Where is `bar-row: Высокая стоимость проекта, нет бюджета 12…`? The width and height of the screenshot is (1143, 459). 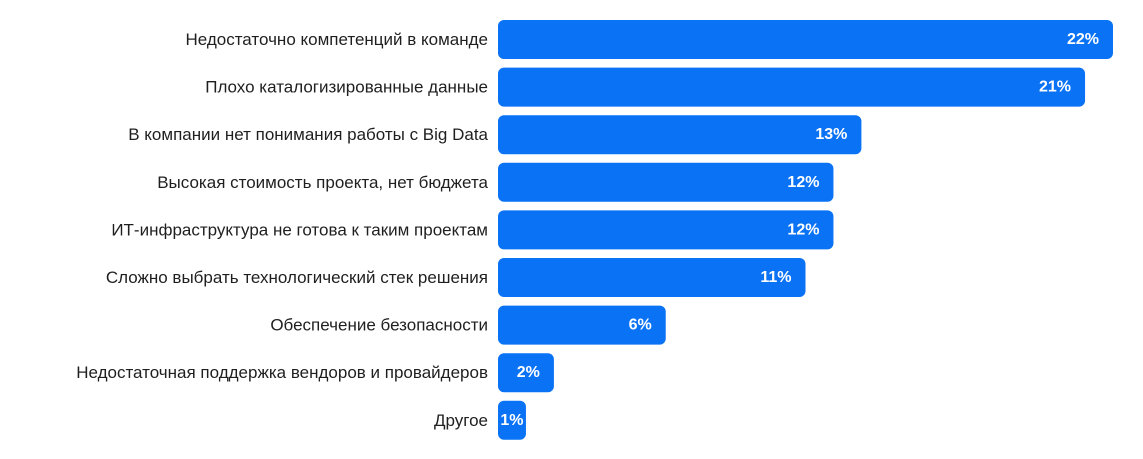
bar-row: Высокая стоимость проекта, нет бюджета 12… is located at coordinates (495, 182).